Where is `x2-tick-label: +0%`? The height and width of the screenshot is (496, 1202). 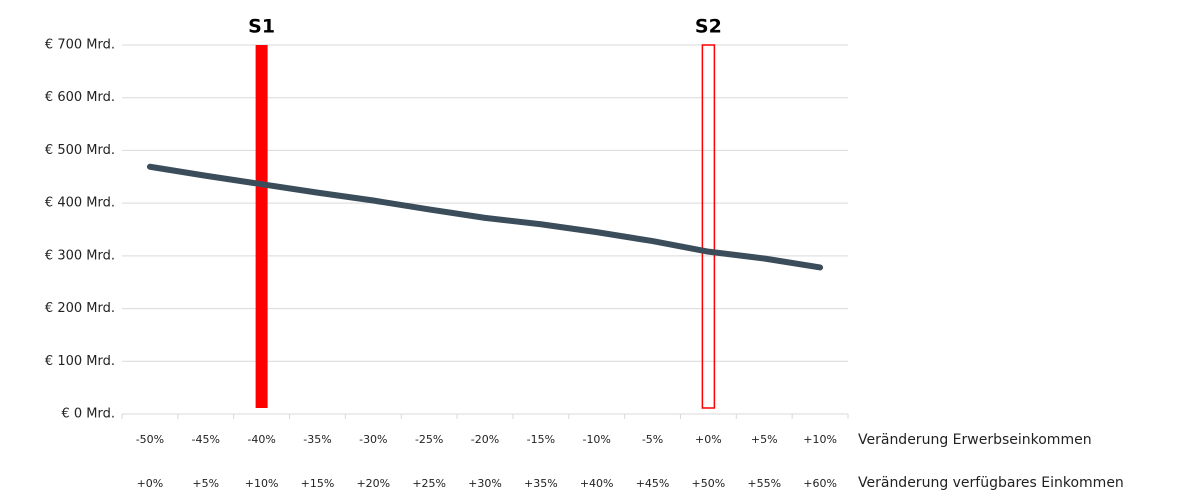
x2-tick-label: +0% is located at coordinates (150, 483).